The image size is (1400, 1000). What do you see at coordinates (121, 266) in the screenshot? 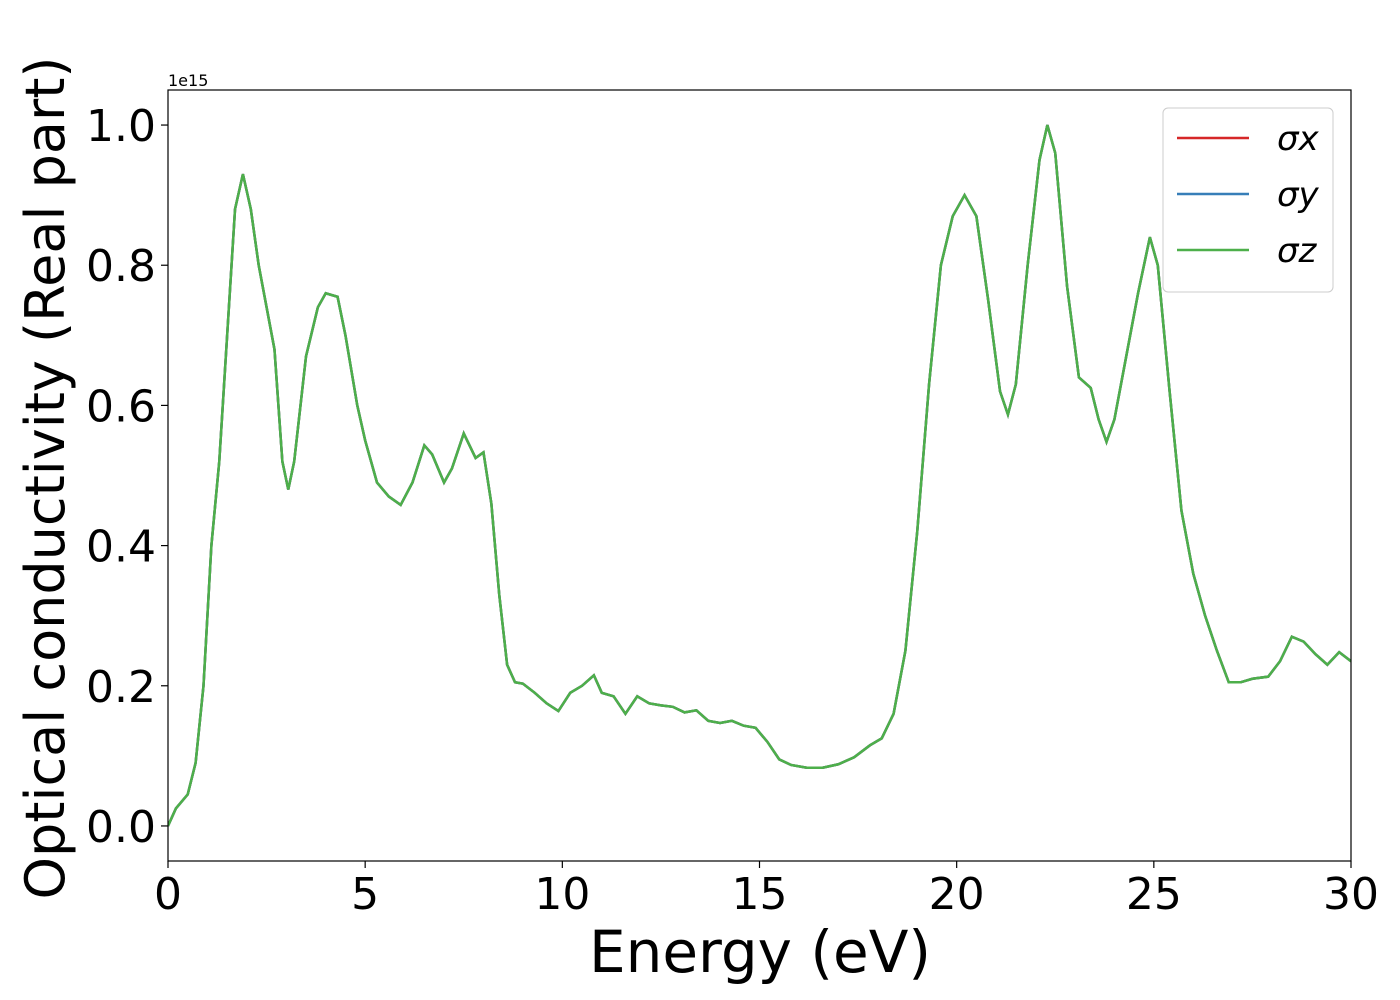
I see `y-tick-label: 0.8` at bounding box center [121, 266].